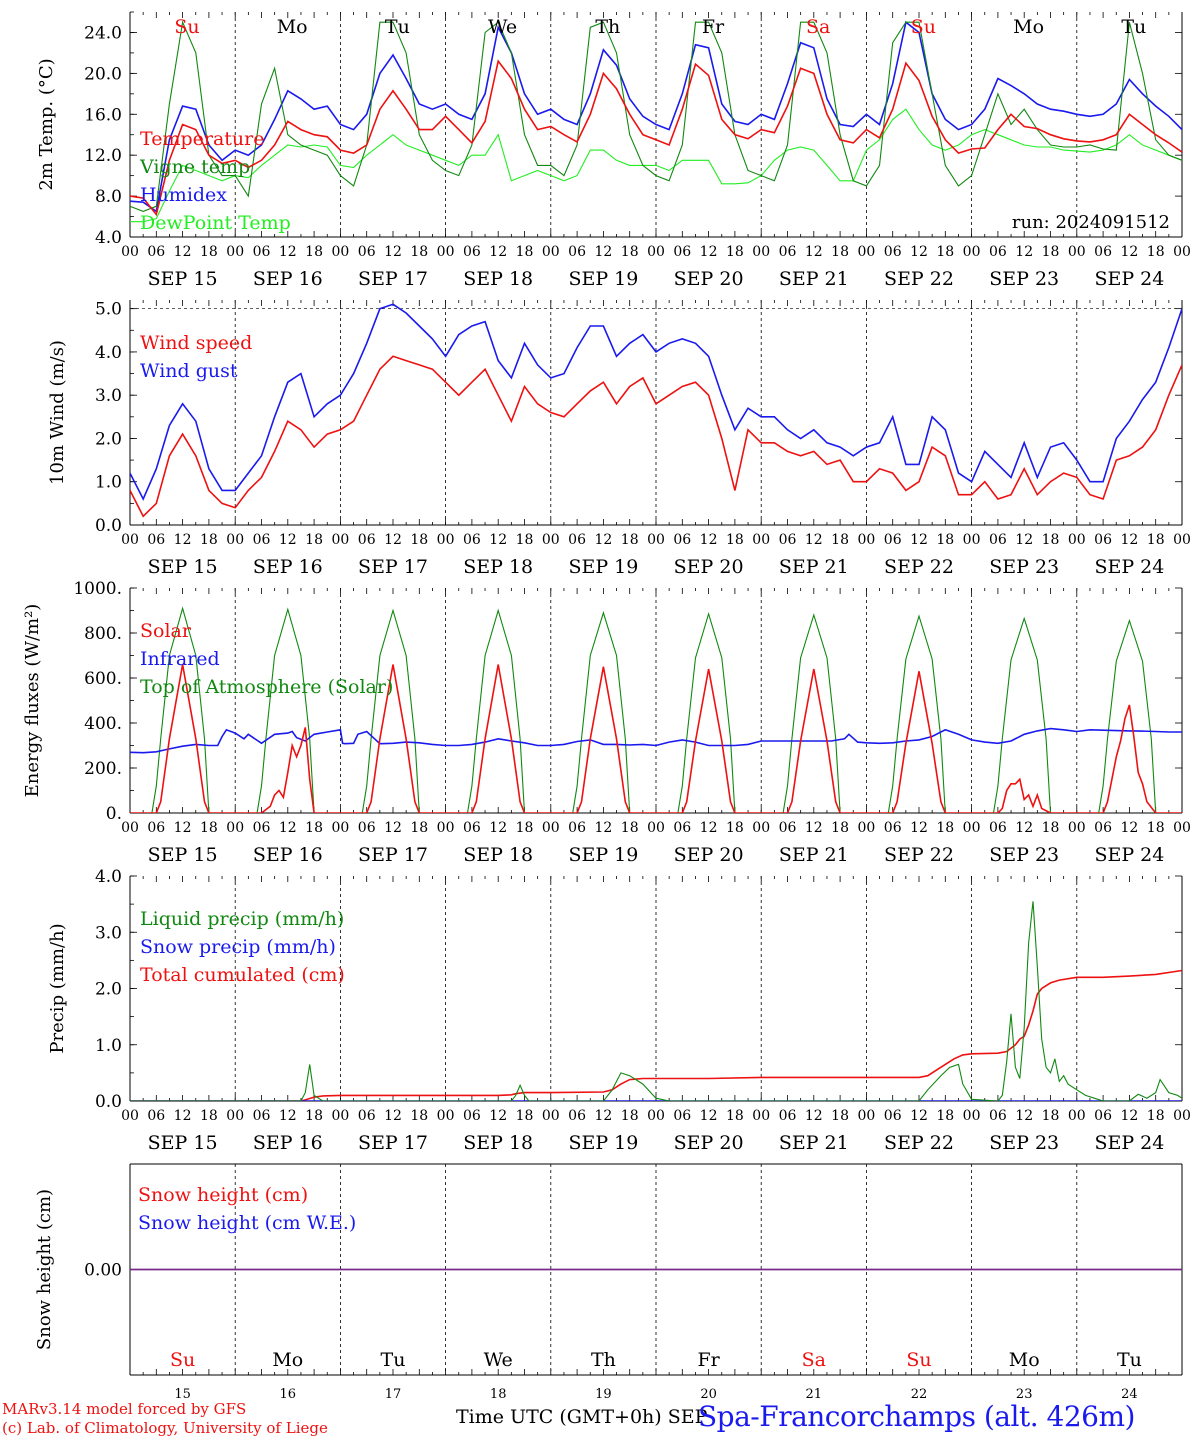 This screenshot has height=1440, width=1194. I want to click on y-tick-label: 4.0, so click(108, 353).